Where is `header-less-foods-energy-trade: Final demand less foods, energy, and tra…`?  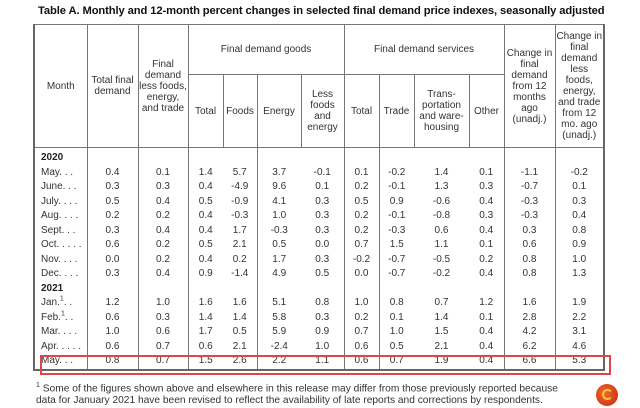
header-less-foods-energy-trade: Final demand less foods, energy, and tra… is located at coordinates (163, 86).